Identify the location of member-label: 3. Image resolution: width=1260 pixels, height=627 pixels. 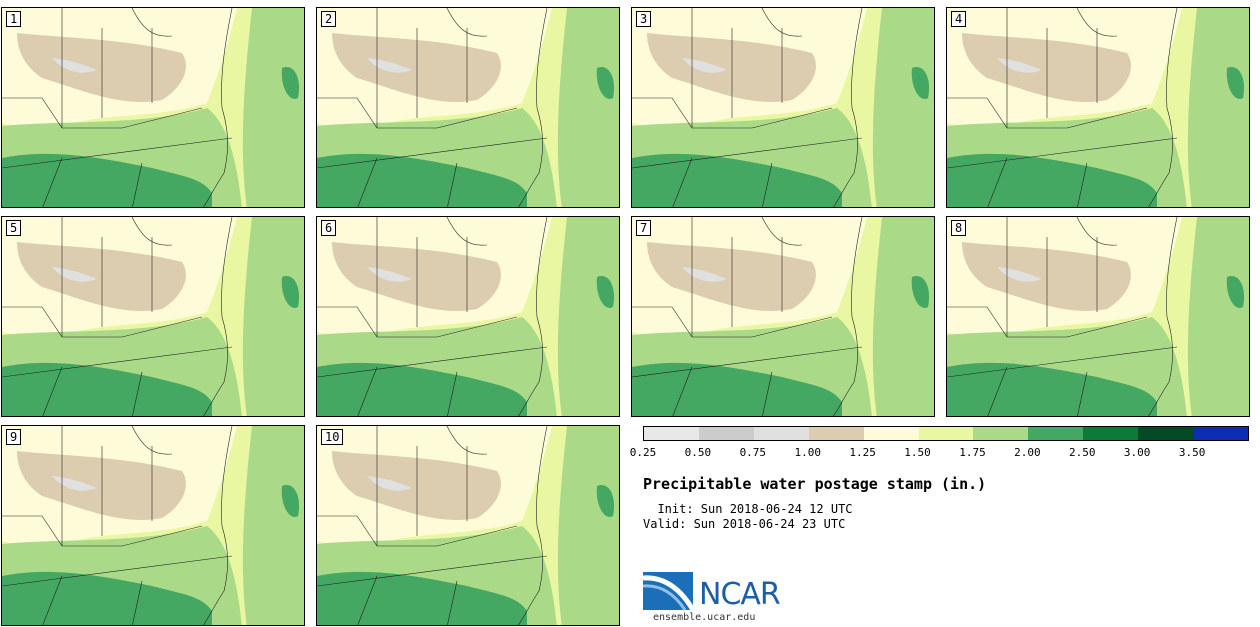
(644, 19).